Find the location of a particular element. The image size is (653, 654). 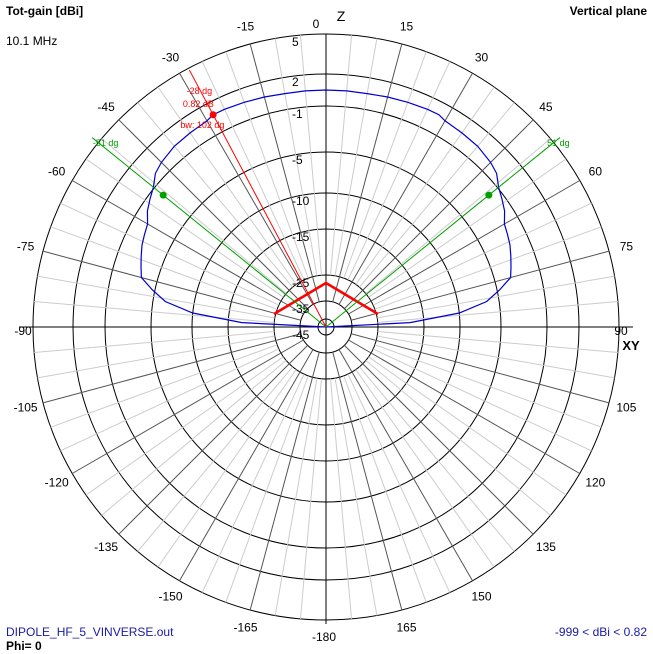

beamwidth-line is located at coordinates (443, 232).